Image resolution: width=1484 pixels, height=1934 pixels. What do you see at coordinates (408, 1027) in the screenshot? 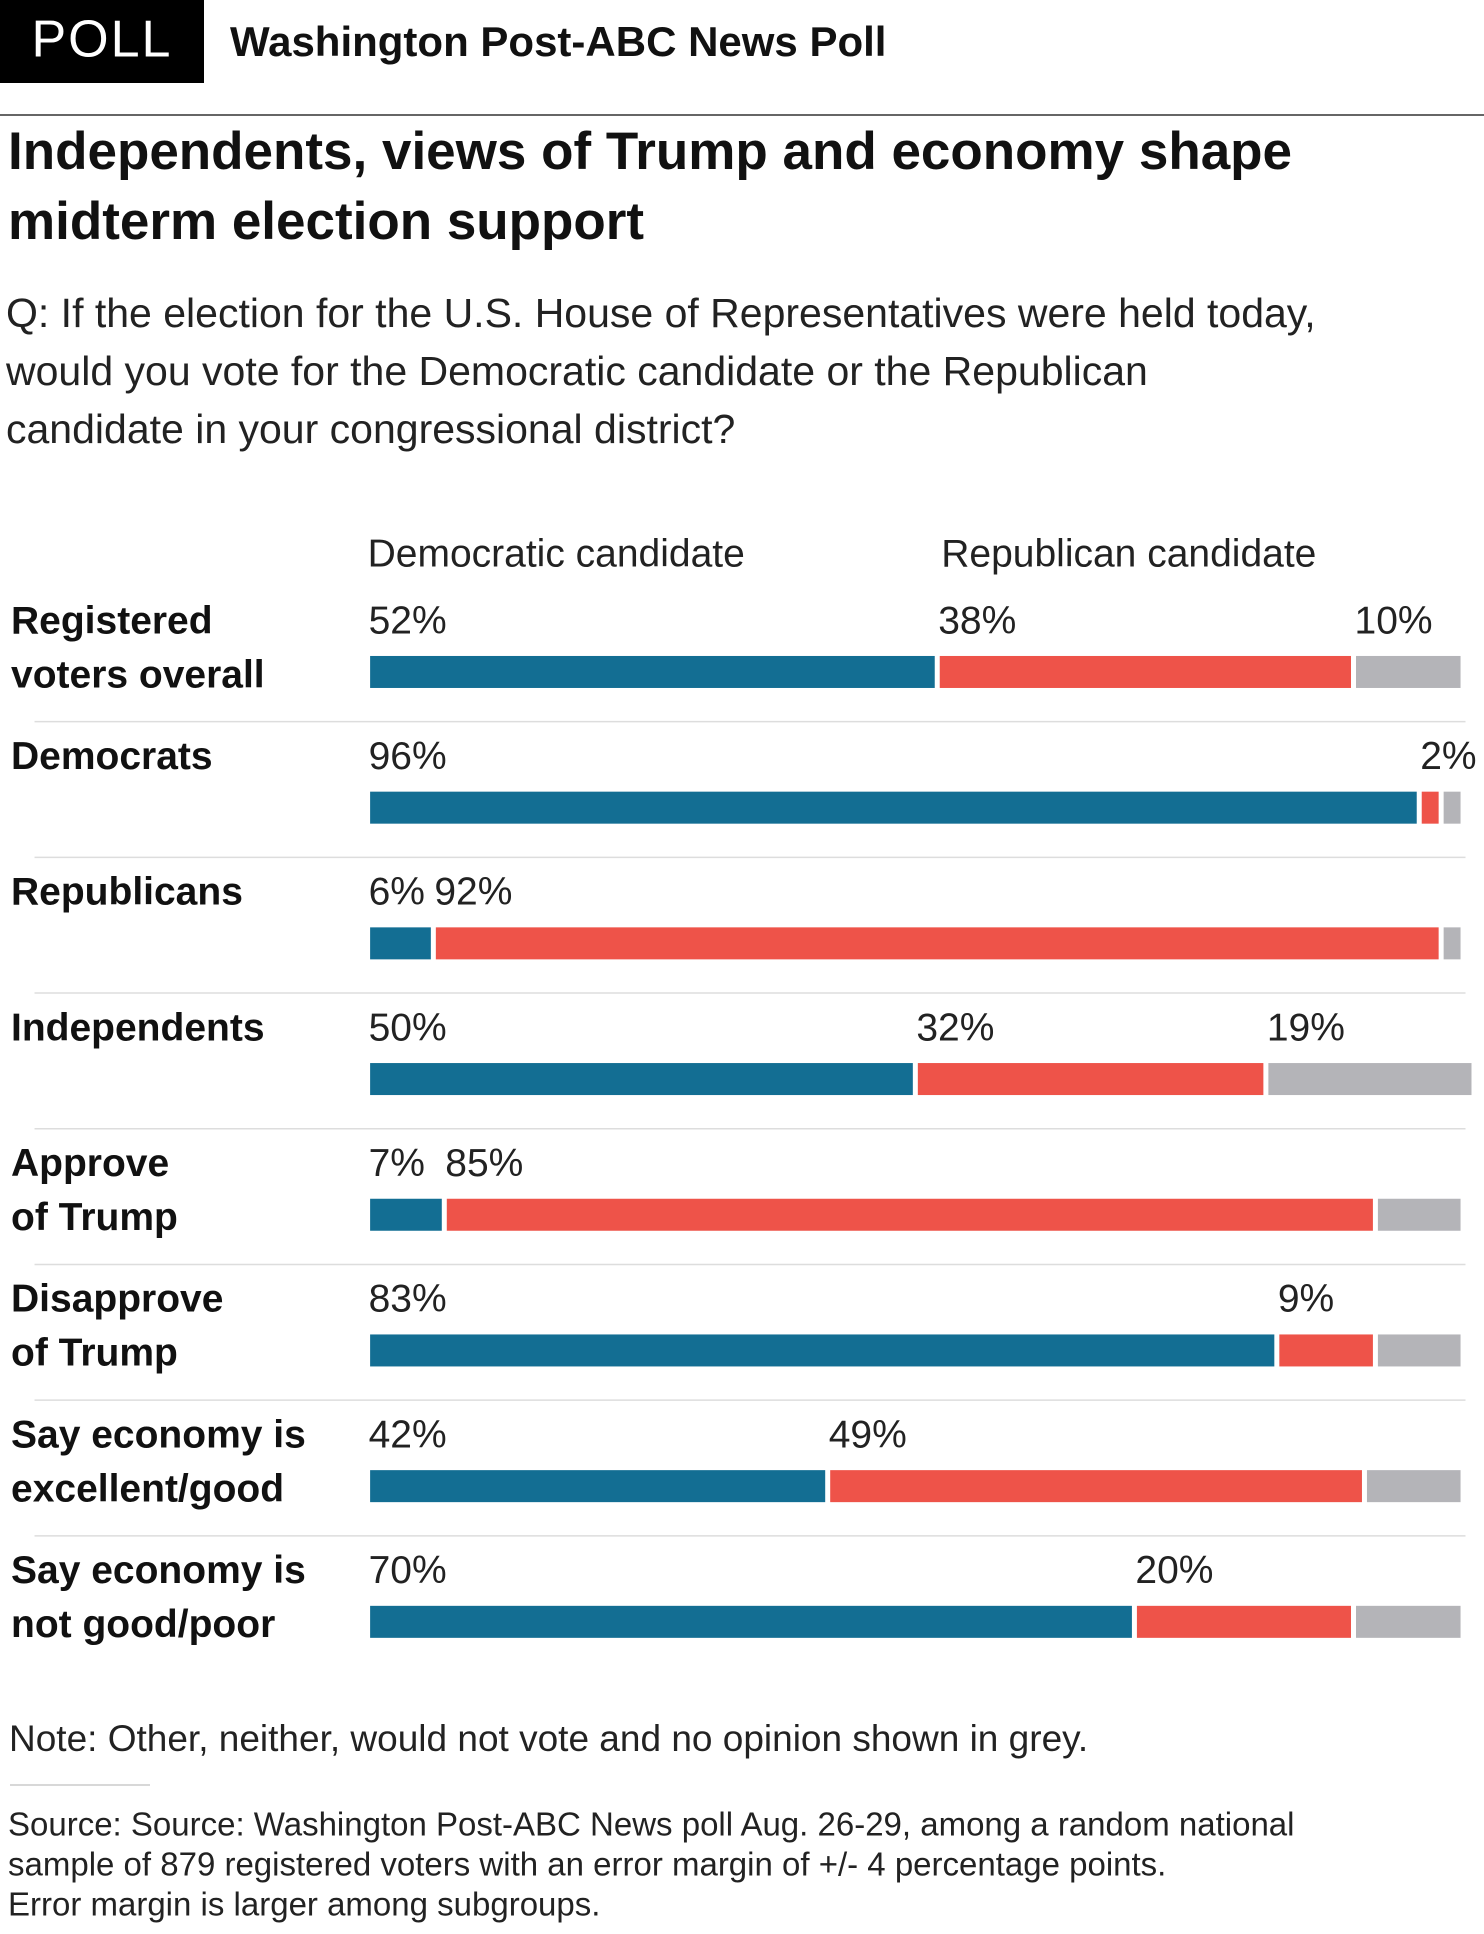
I see `value-label: 50%` at bounding box center [408, 1027].